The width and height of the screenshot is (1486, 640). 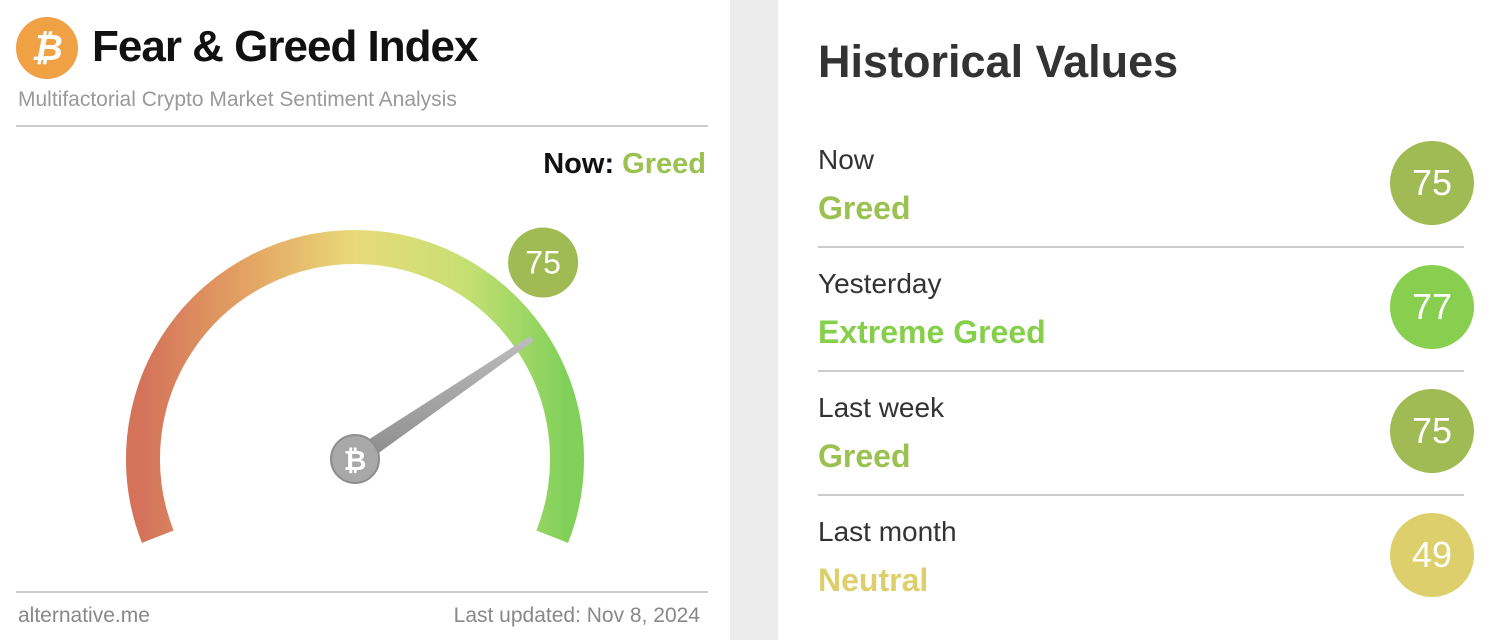 I want to click on gauge-value-badge, so click(x=543, y=262).